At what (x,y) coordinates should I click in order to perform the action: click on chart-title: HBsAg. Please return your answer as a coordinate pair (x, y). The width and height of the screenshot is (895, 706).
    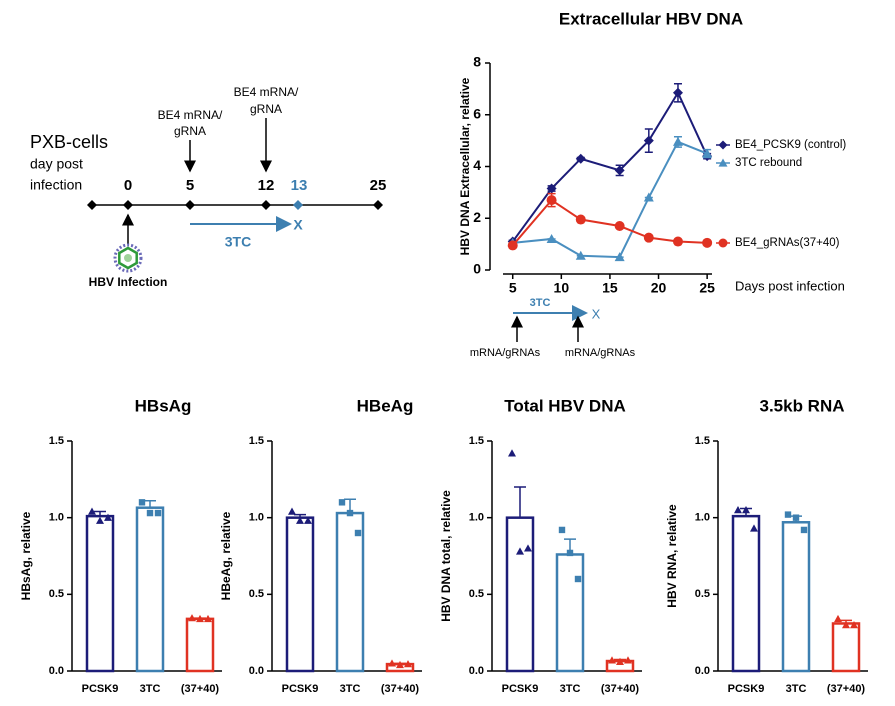
    Looking at the image, I should click on (163, 405).